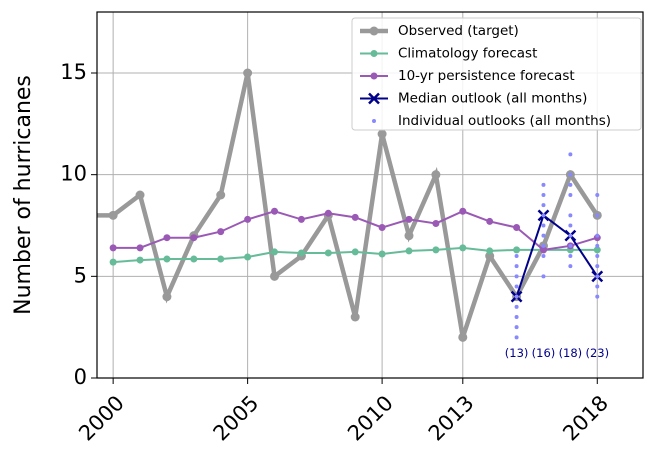 The image size is (656, 459). I want to click on annotation: (16), so click(544, 353).